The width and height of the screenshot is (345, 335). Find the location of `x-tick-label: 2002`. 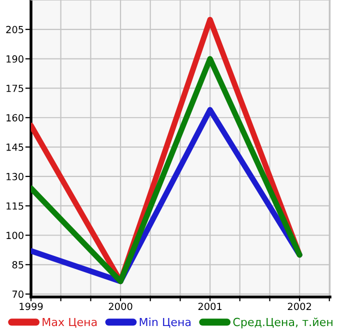

x-tick-label: 2002 is located at coordinates (299, 306).